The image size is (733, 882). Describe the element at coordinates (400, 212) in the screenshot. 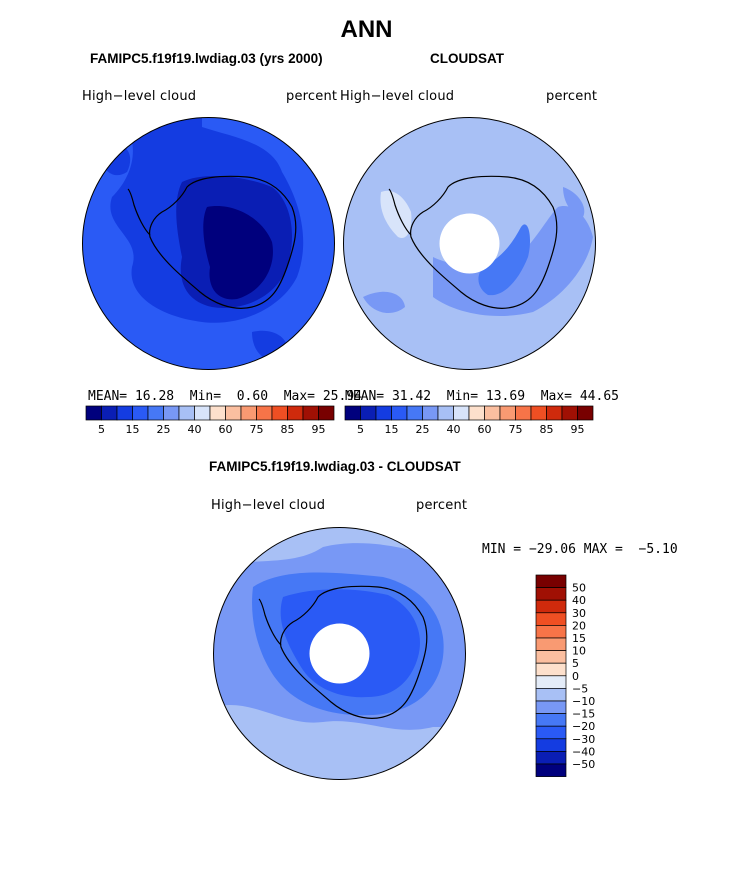

I see `map-cloudsat-peninsula` at that location.